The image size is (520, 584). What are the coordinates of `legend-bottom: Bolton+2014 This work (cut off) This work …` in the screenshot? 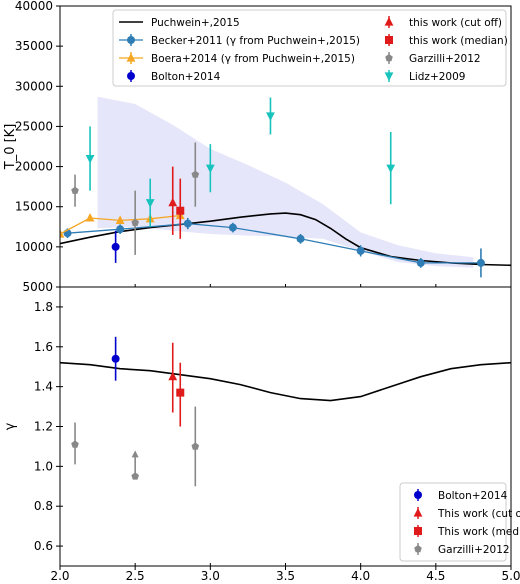 It's located at (459, 522).